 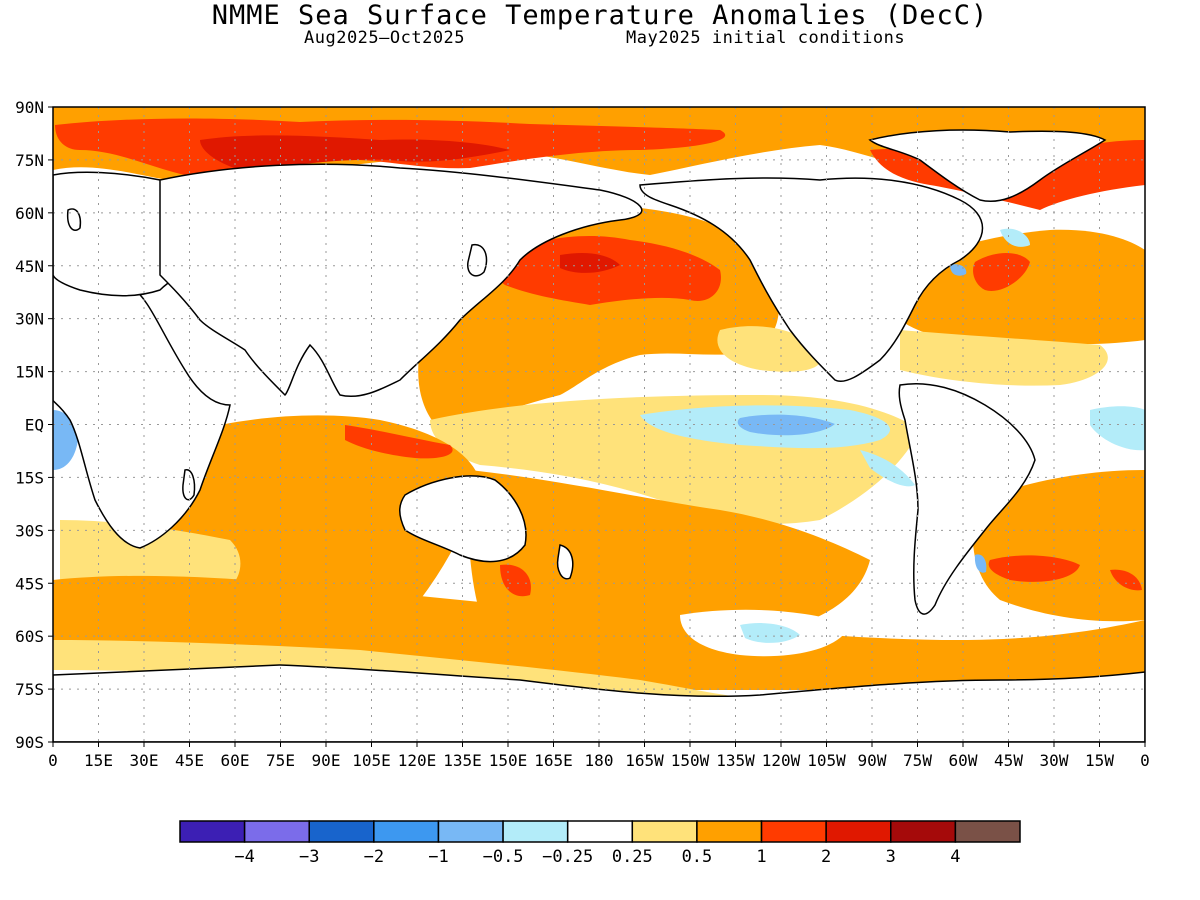 I want to click on lon-label: 45E, so click(x=189, y=760).